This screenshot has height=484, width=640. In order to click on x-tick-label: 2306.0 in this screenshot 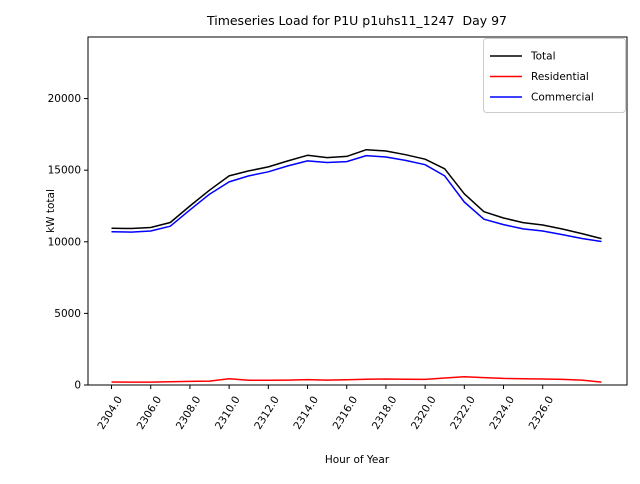, I will do `click(150, 413)`.